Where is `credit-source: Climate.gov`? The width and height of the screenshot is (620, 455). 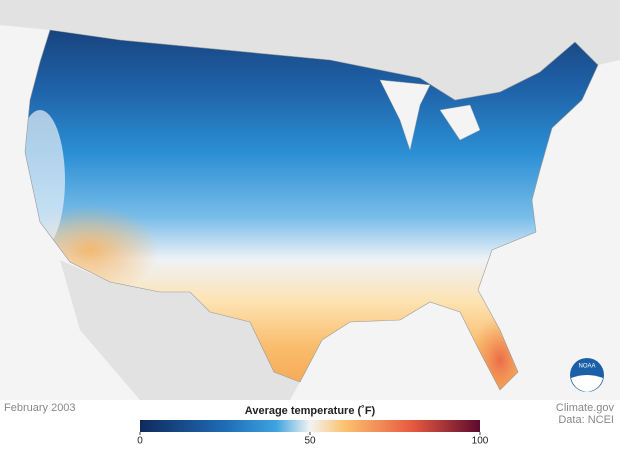 credit-source: Climate.gov is located at coordinates (585, 408).